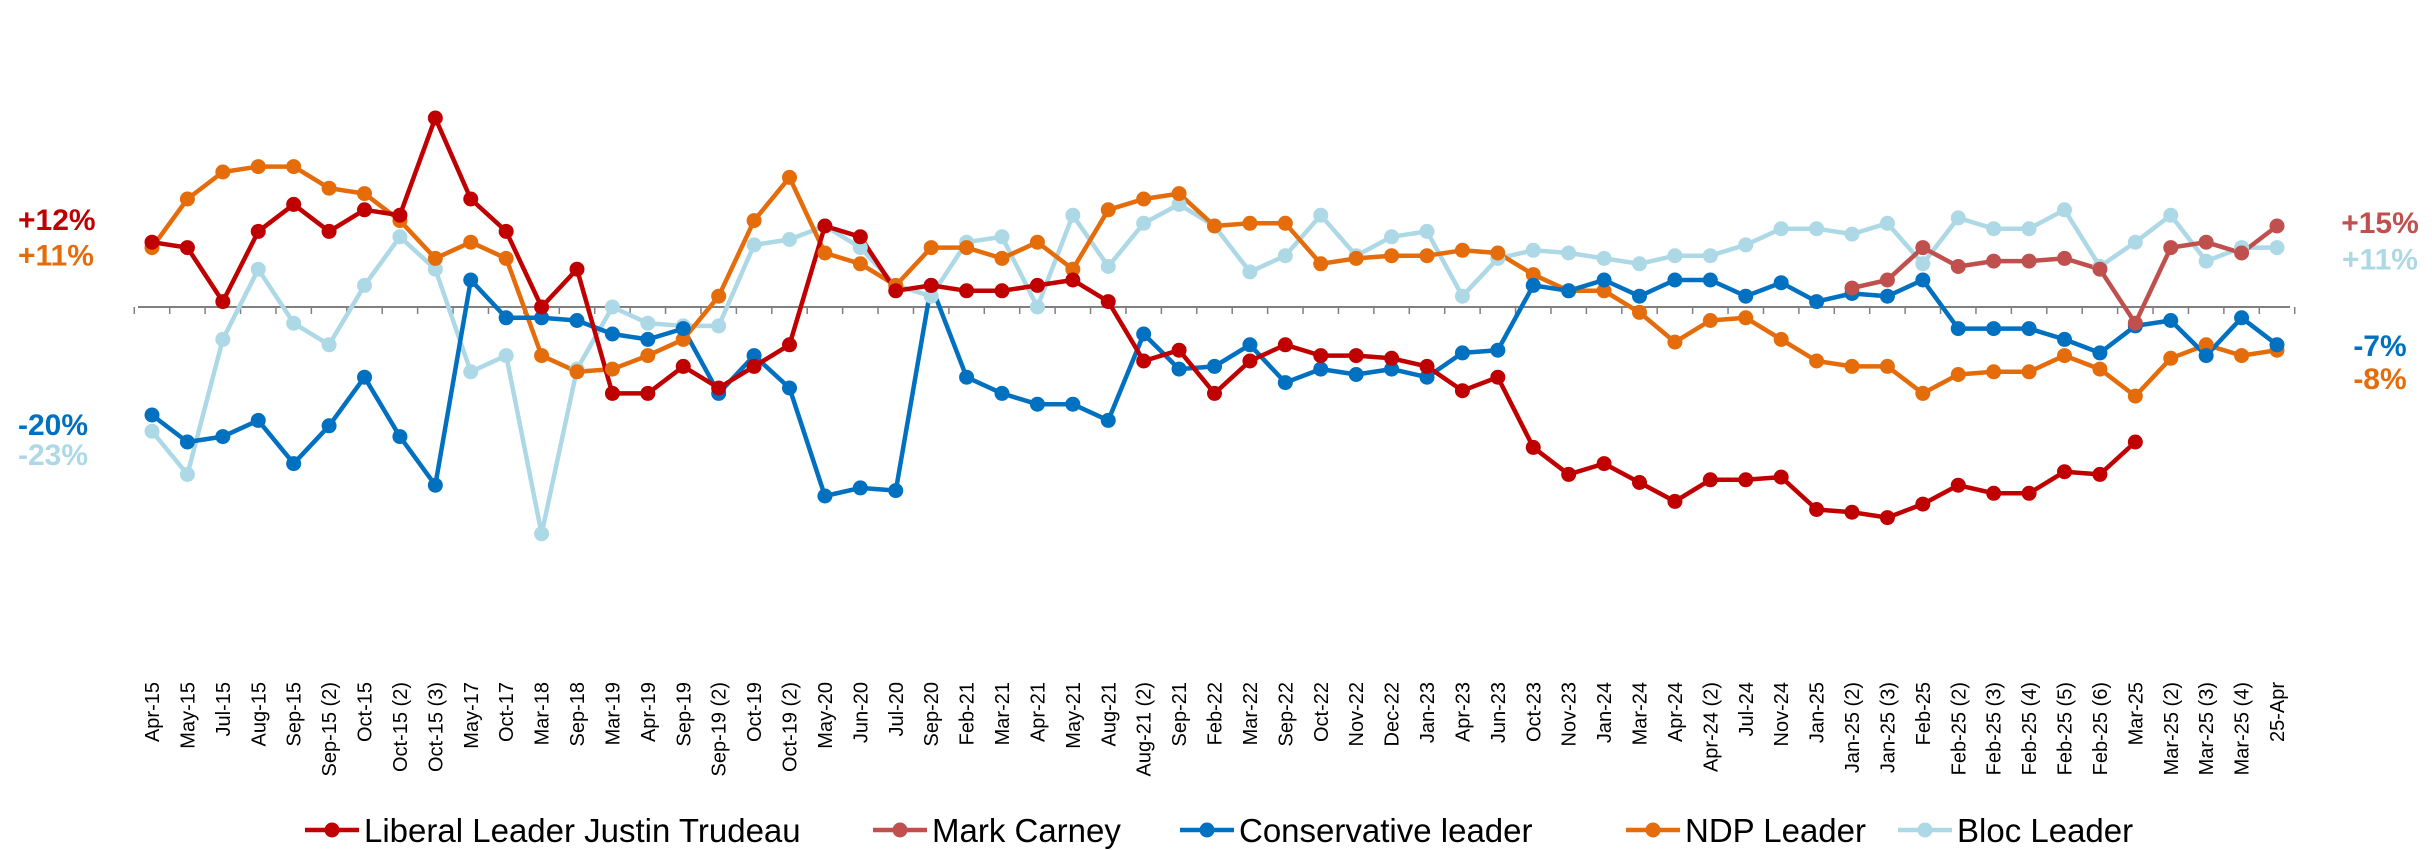 Image resolution: width=2432 pixels, height=850 pixels. I want to click on x-tick-label: Jun-20, so click(861, 712).